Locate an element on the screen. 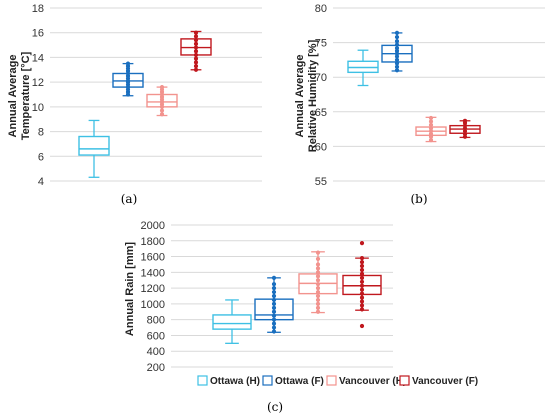  y-tick-label-c-1400: 1400 is located at coordinates (153, 273).